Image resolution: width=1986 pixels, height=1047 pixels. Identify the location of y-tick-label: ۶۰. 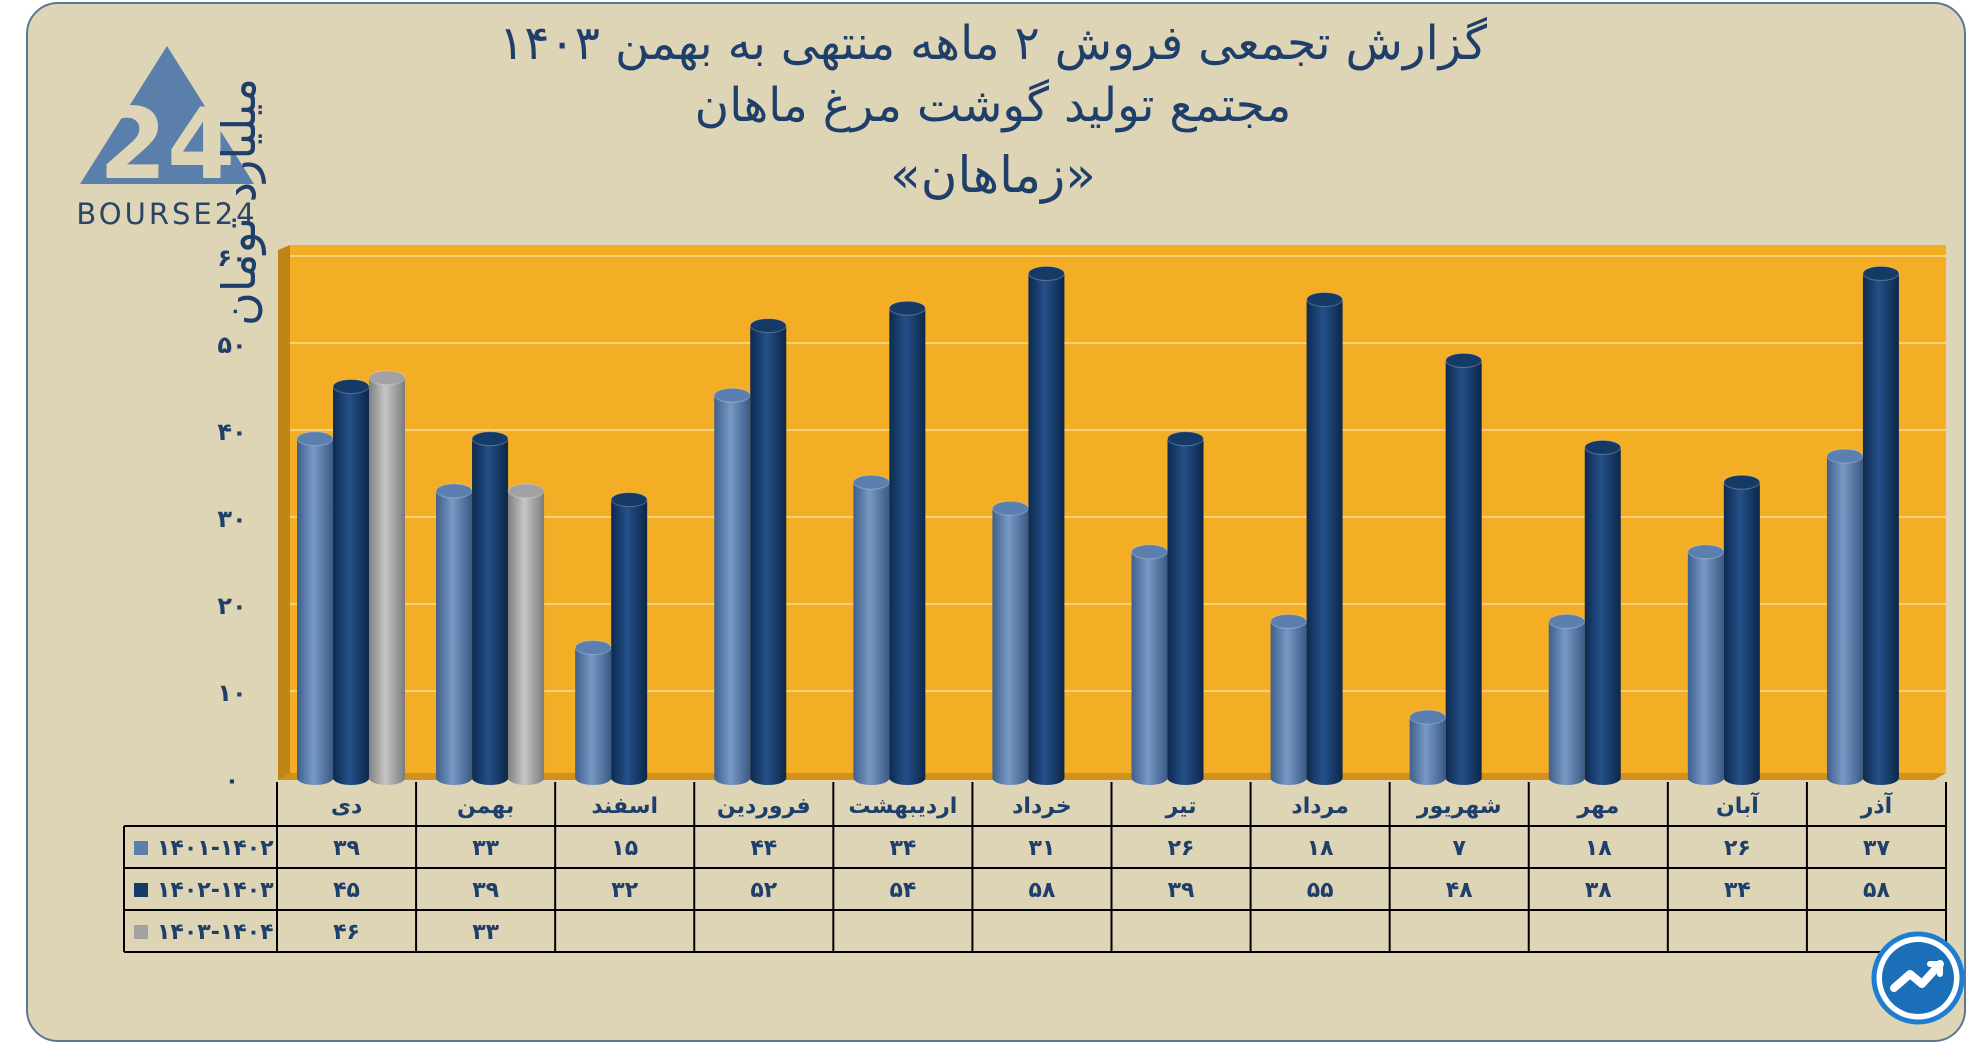
(231, 258).